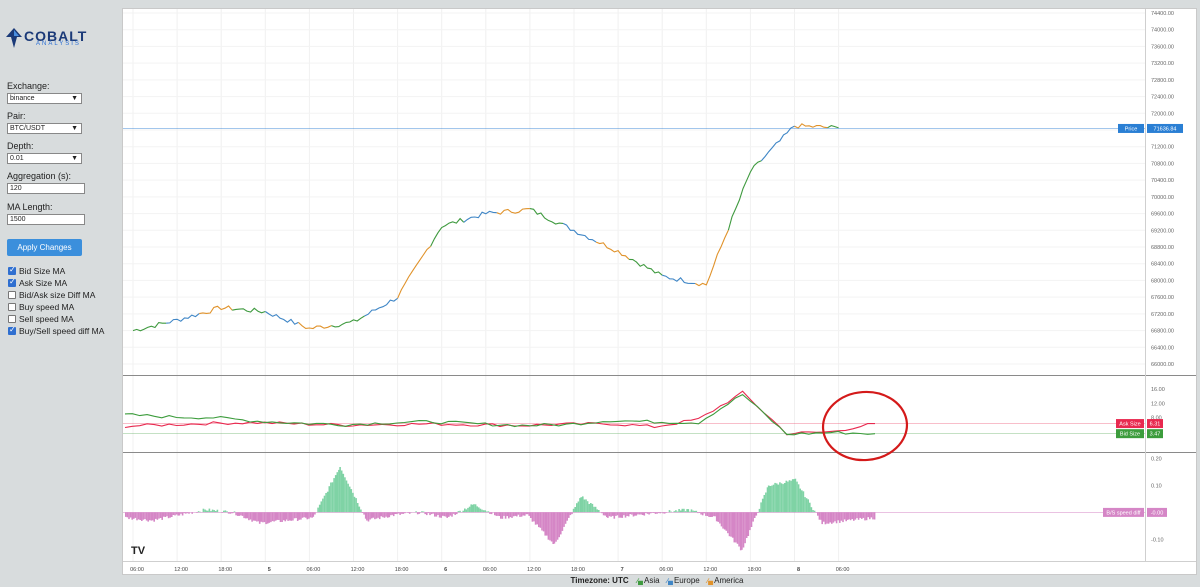 This screenshot has width=1200, height=587. Describe the element at coordinates (20, 146) in the screenshot. I see `depth-label: Depth:` at that location.